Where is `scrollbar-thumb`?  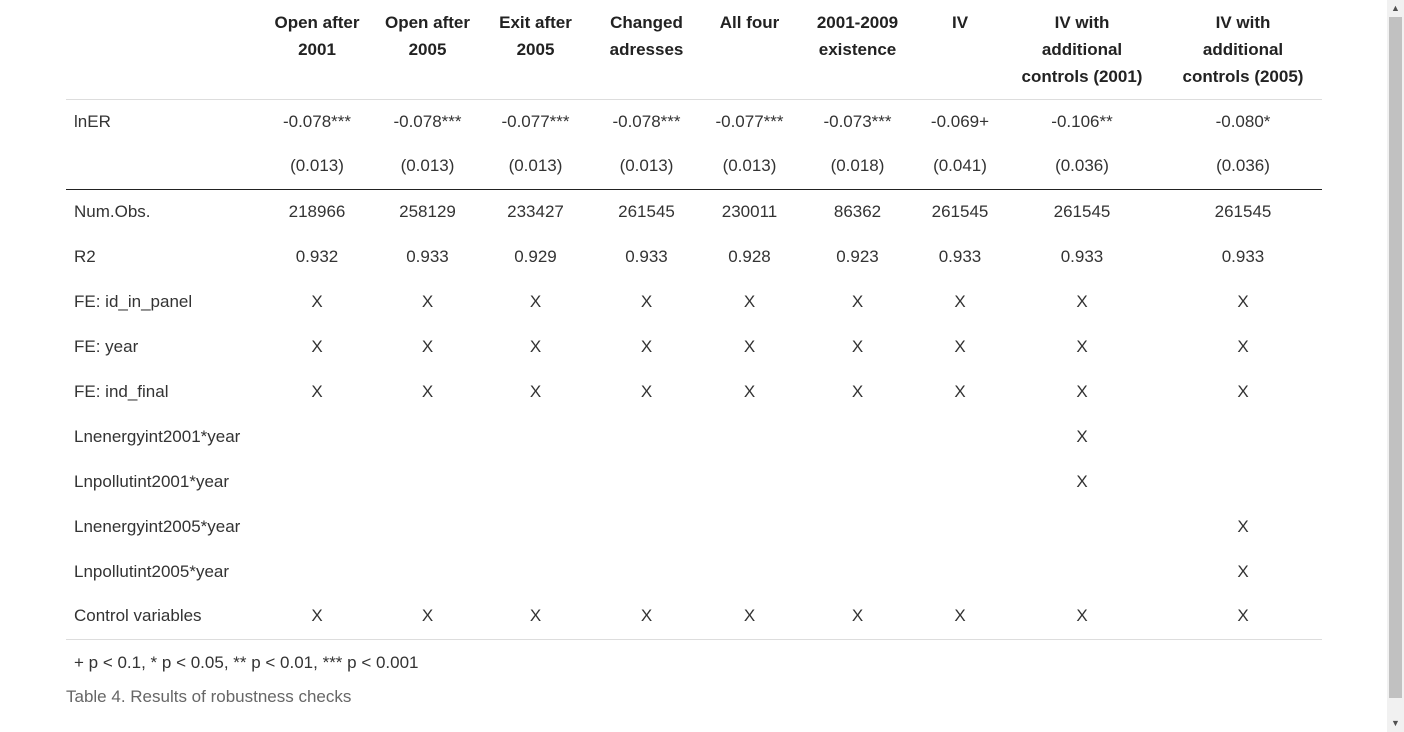
scrollbar-thumb is located at coordinates (1395, 357).